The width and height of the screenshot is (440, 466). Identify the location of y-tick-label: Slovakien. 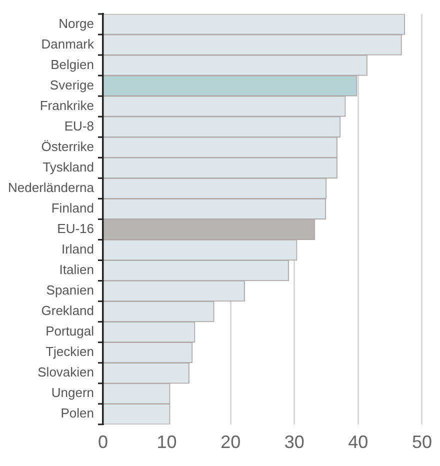
(66, 372).